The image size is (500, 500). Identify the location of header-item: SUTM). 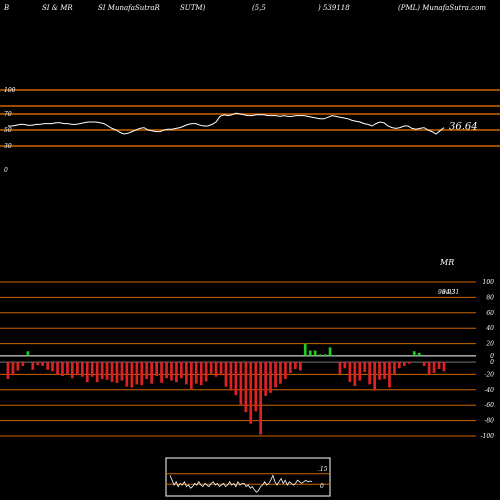
(193, 8).